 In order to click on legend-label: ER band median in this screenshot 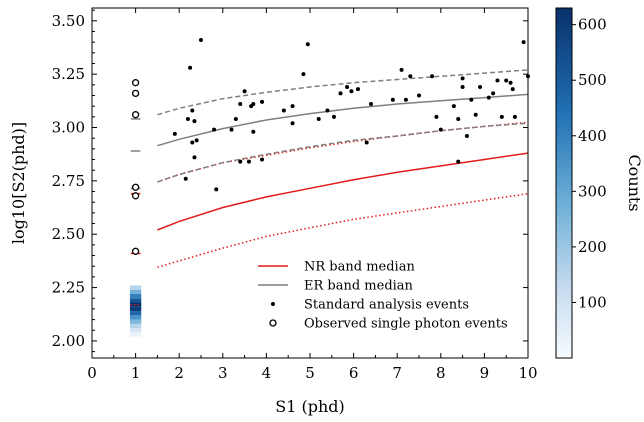, I will do `click(359, 286)`.